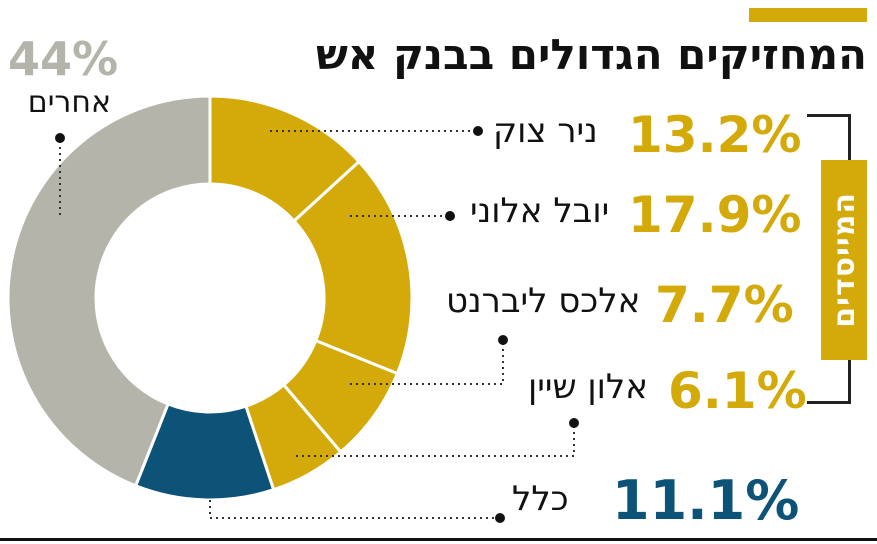  I want to click on slice-value-nir-tzuk: 13.2%, so click(715, 135).